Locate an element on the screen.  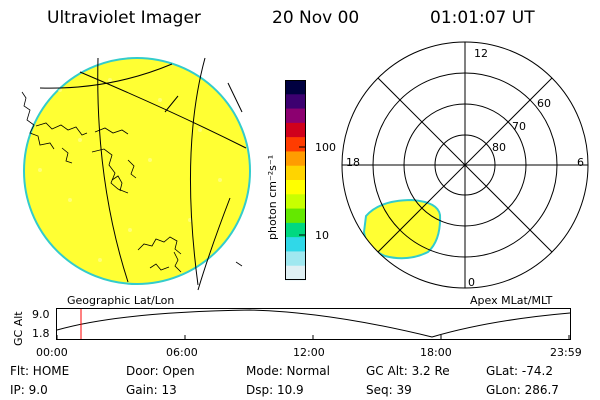
colorbar-unit-label: photon cm⁻²s⁻¹ is located at coordinates (272, 197).